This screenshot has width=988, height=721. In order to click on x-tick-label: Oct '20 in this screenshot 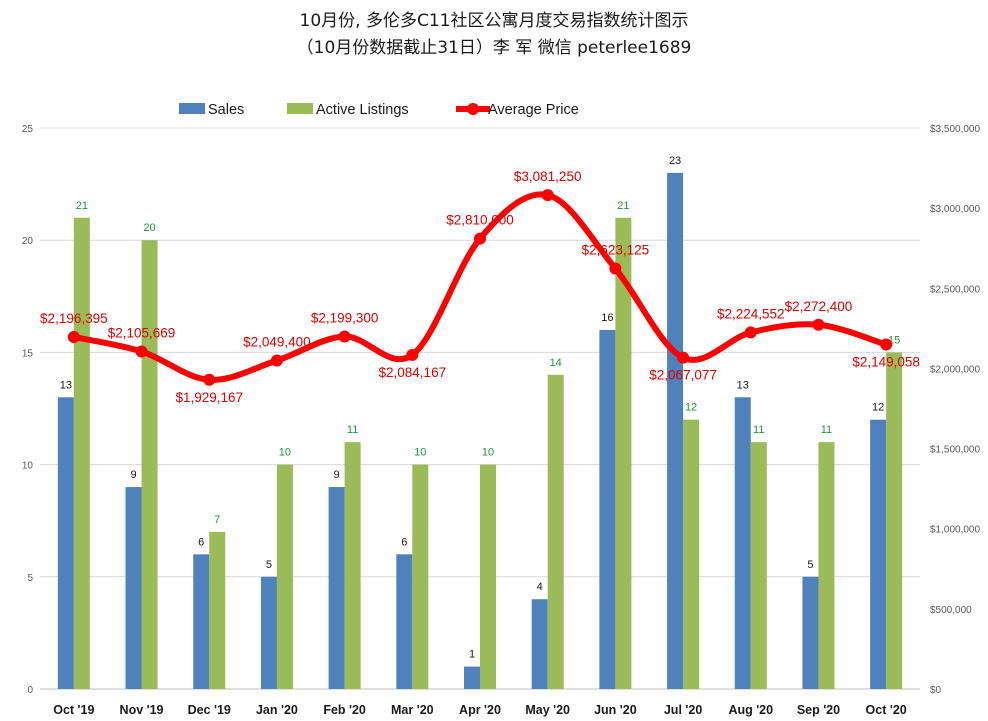, I will do `click(886, 710)`.